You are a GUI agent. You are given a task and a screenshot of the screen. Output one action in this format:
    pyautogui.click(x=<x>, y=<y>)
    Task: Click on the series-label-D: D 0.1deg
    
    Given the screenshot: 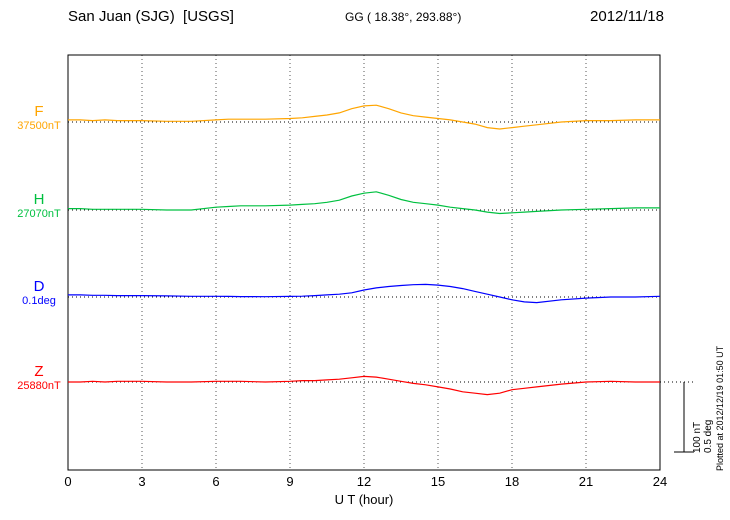 What is the action you would take?
    pyautogui.click(x=39, y=293)
    